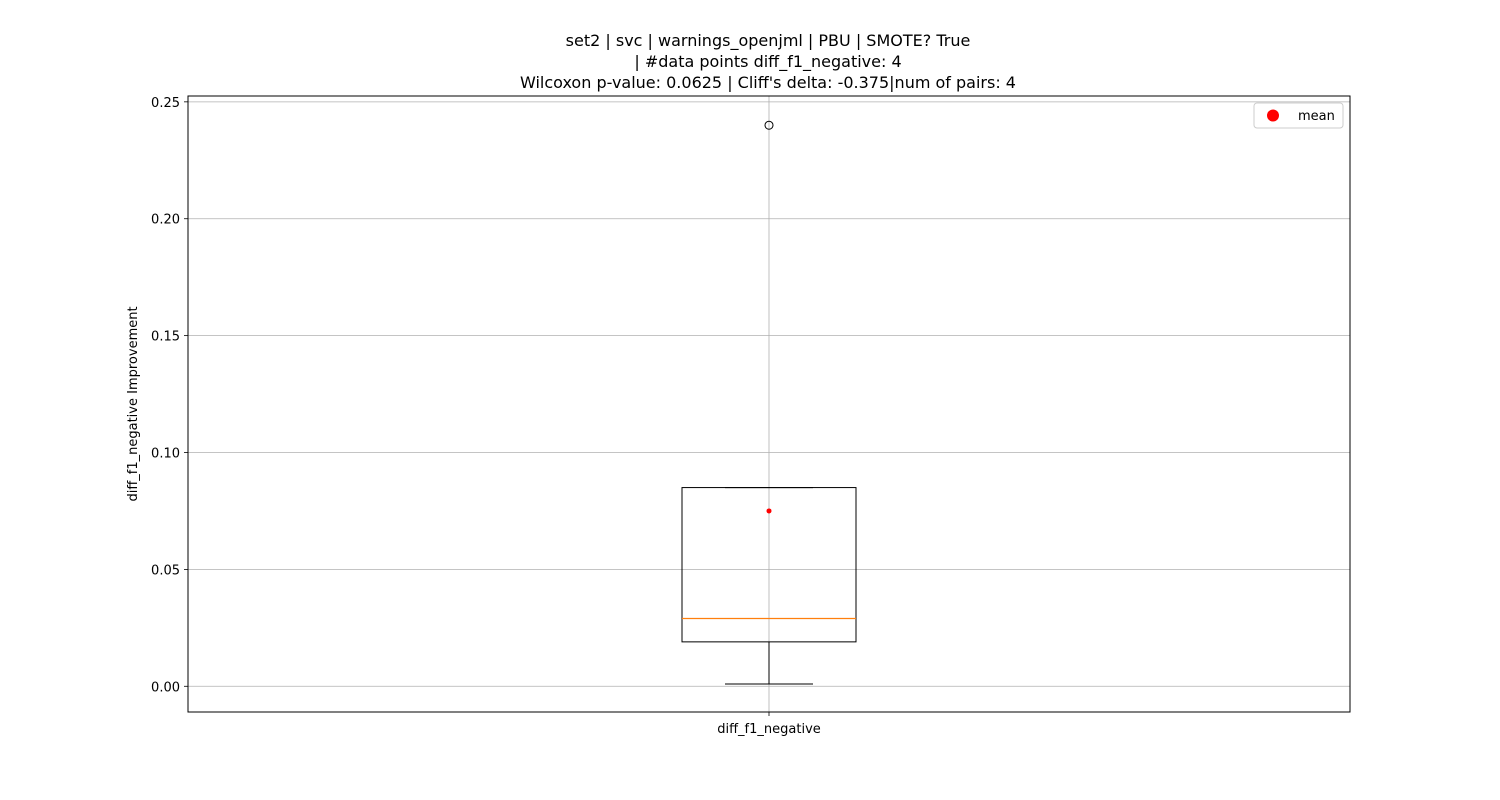 Image resolution: width=1500 pixels, height=800 pixels. What do you see at coordinates (133, 403) in the screenshot?
I see `y-axis-label: diff_f1_negative Improvement` at bounding box center [133, 403].